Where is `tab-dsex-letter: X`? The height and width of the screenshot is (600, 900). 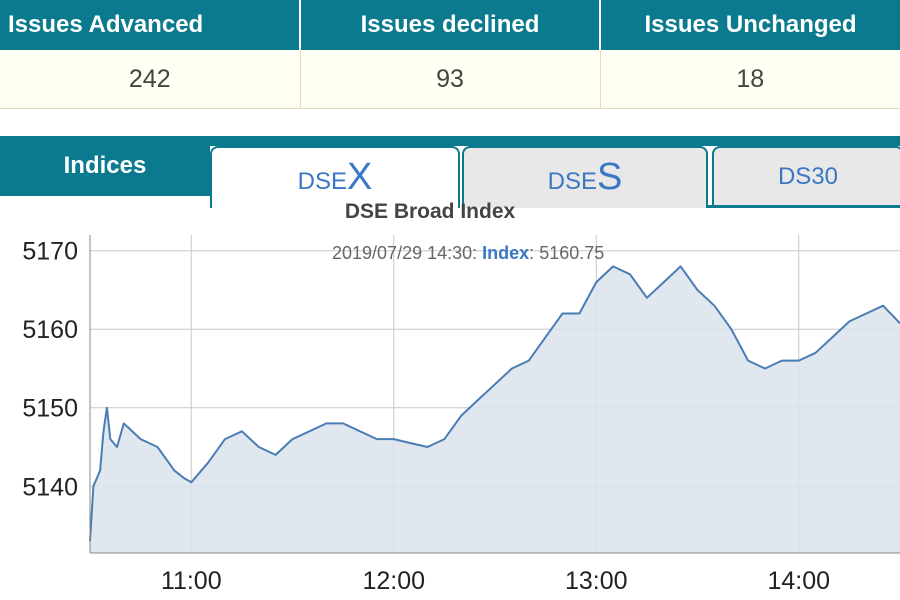
tab-dsex-letter: X is located at coordinates (360, 177).